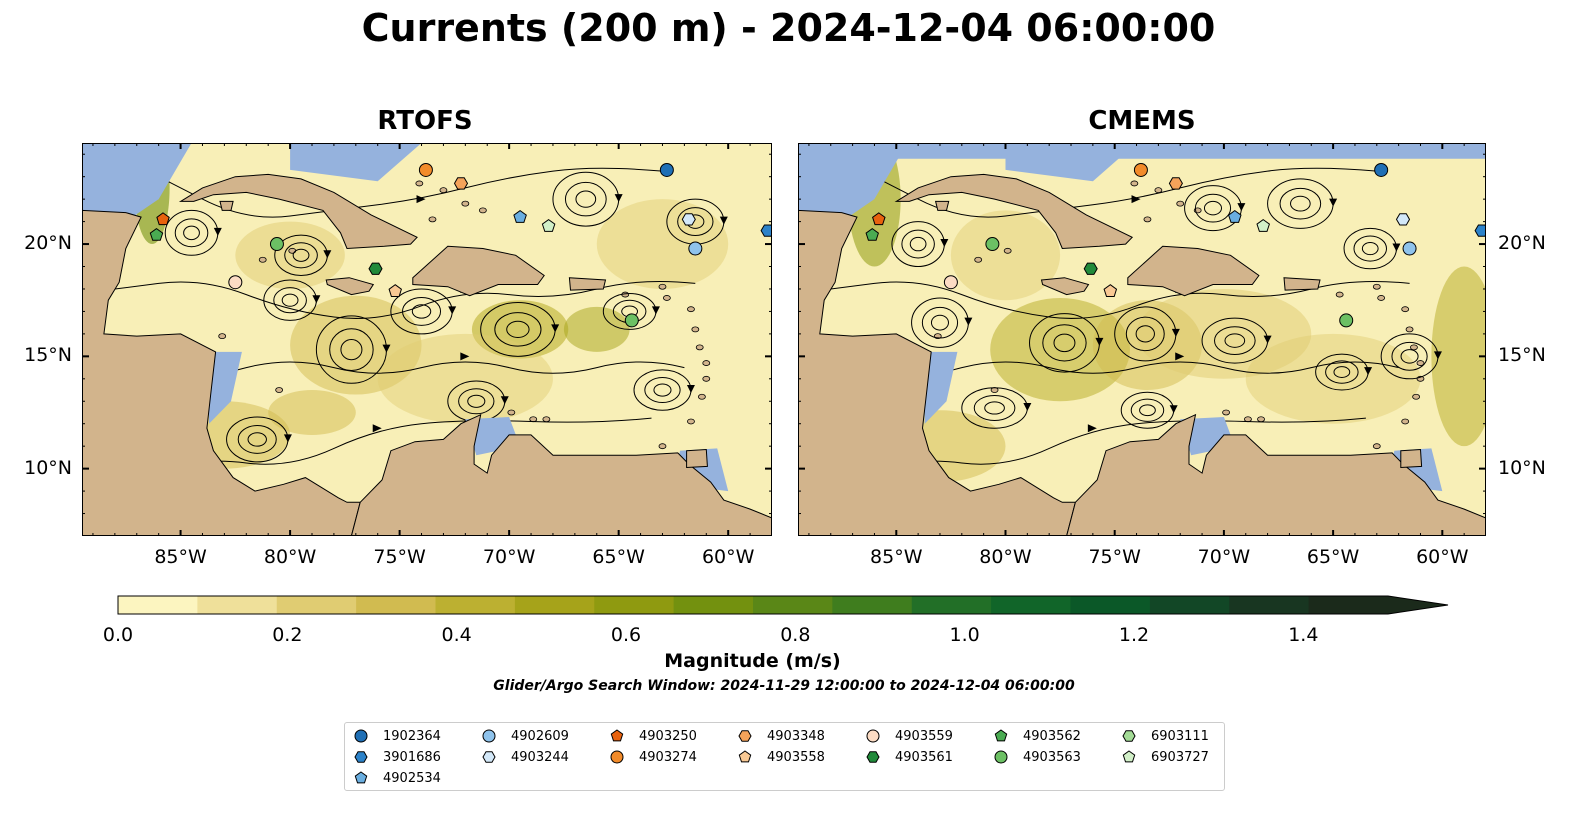 Image resolution: width=1577 pixels, height=827 pixels. What do you see at coordinates (287, 635) in the screenshot?
I see `colorbar-tick-label: 0.2` at bounding box center [287, 635].